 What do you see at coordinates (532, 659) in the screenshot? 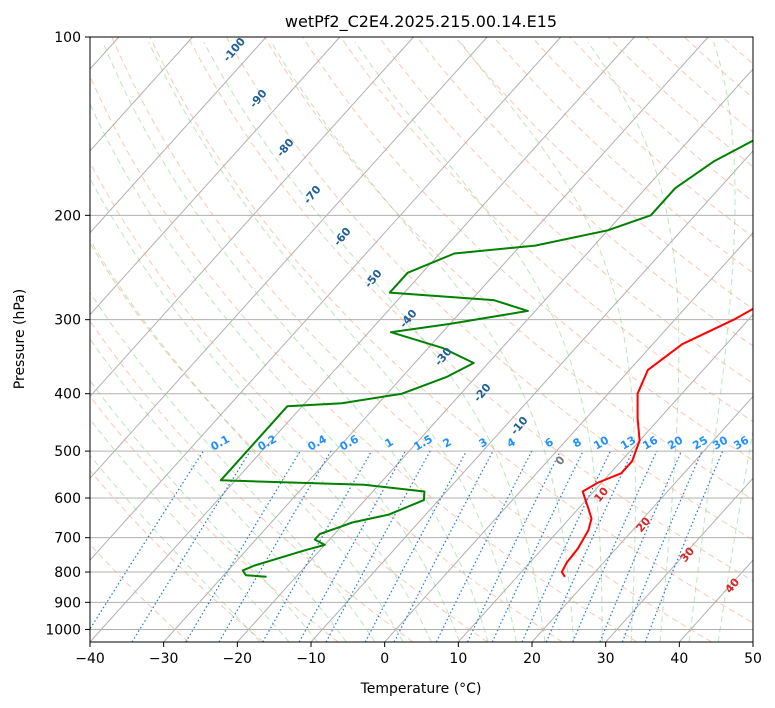
I see `x-tick-label: 20` at bounding box center [532, 659].